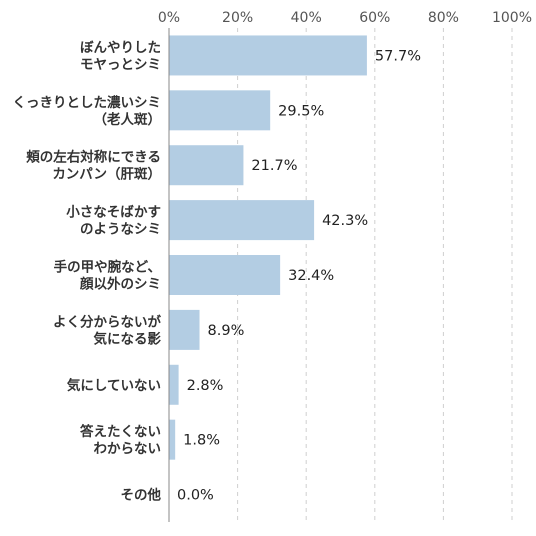 The height and width of the screenshot is (536, 536). I want to click on value-label: 29.5%, so click(301, 111).